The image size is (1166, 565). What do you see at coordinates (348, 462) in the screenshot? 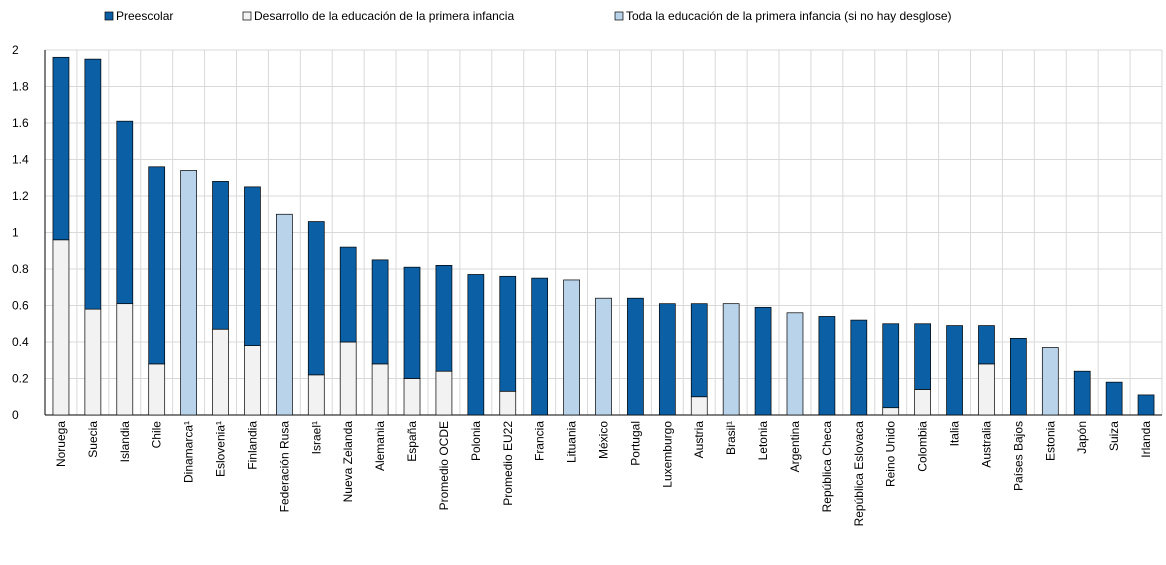
I see `x-tick-label: Nueva Zelanda` at bounding box center [348, 462].